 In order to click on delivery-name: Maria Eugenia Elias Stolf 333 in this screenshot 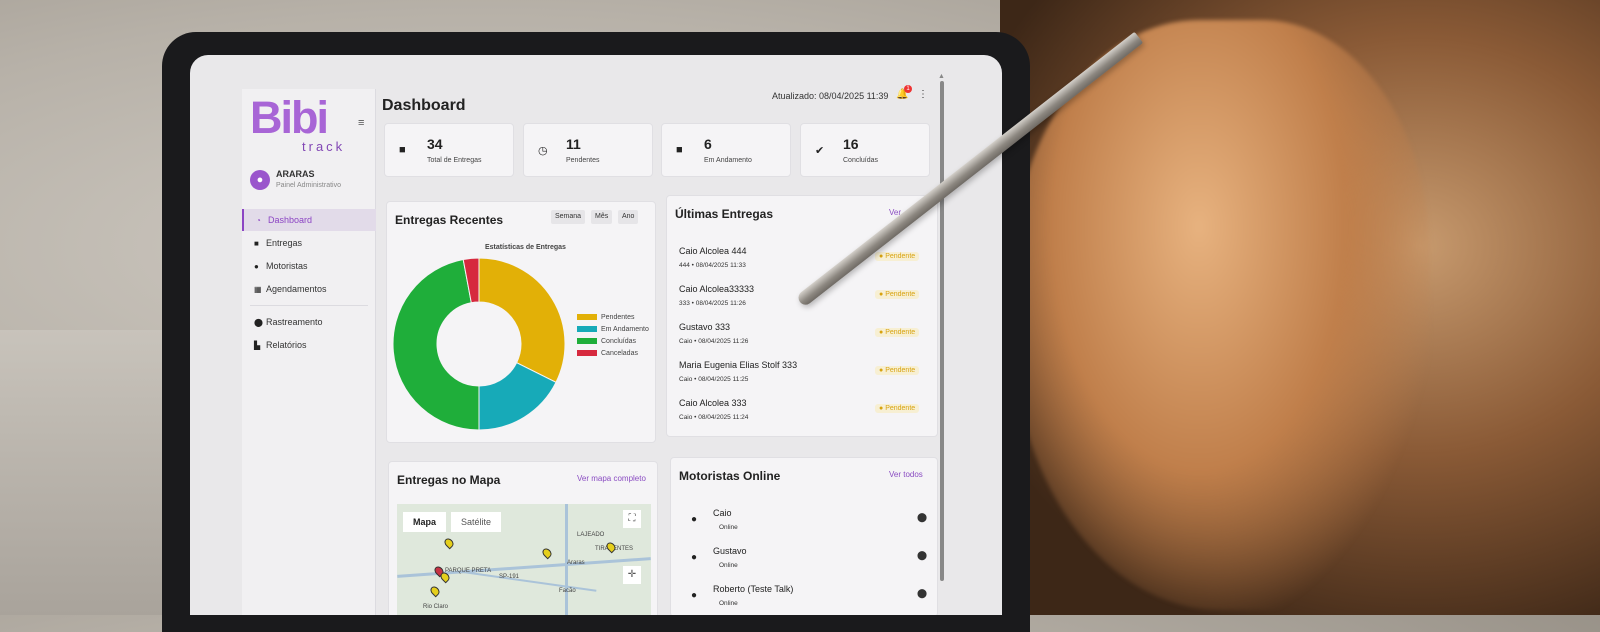, I will do `click(738, 365)`.